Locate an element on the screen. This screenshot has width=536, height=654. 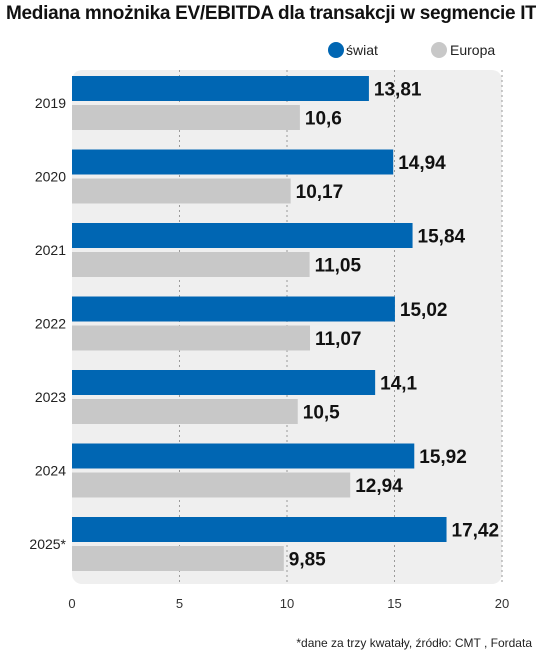
category-label-1: 2020 is located at coordinates (50, 177).